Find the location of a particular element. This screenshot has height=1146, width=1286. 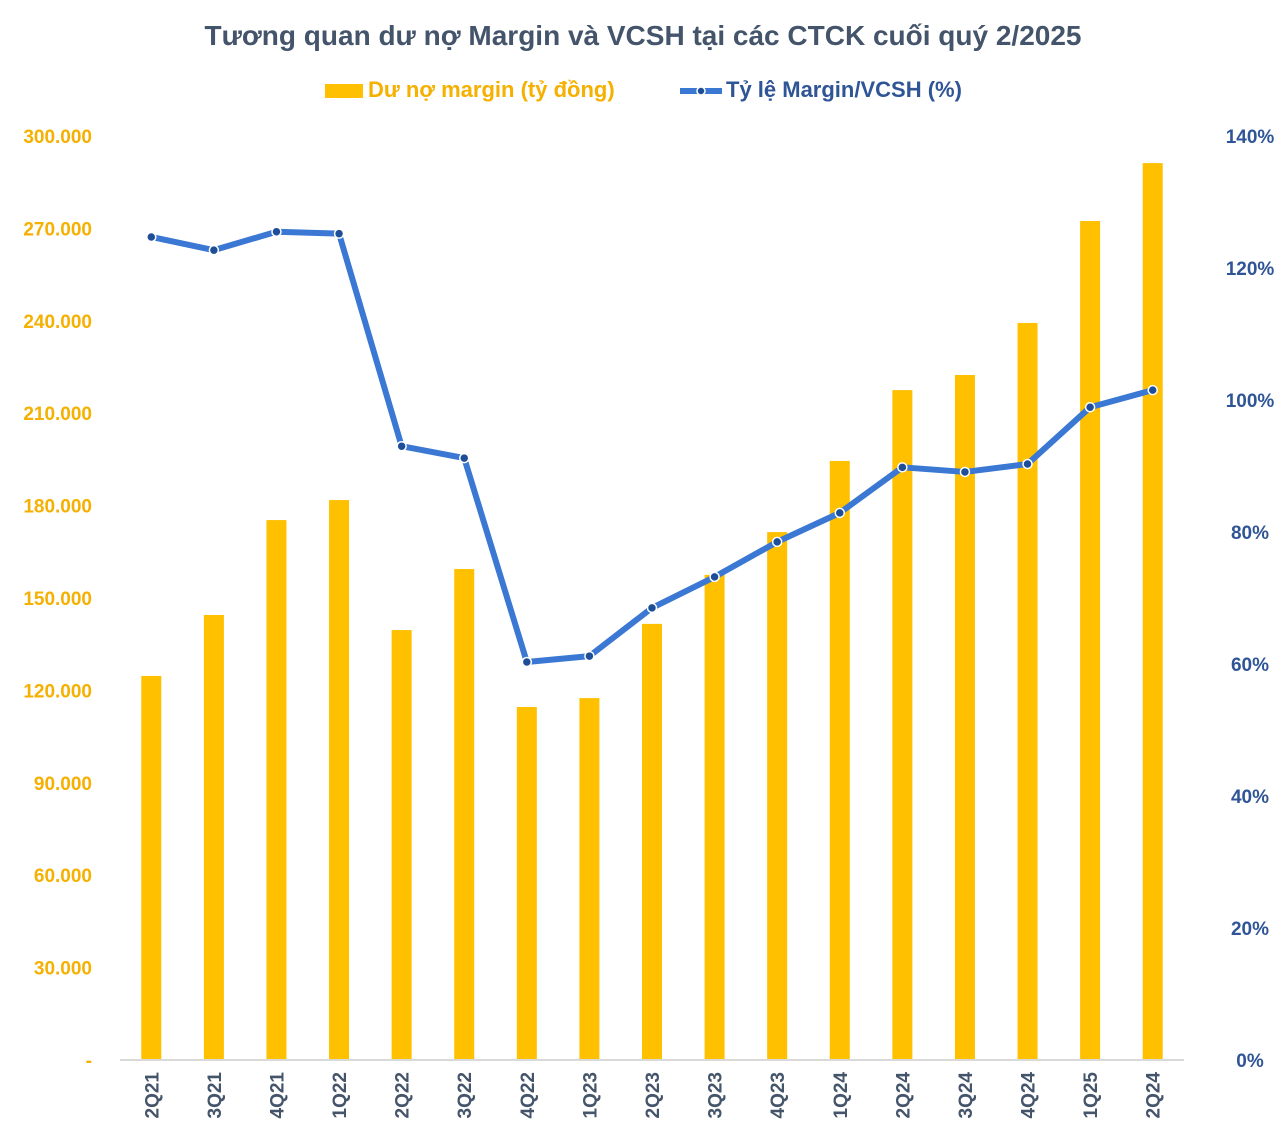

ratio-point-1Q22 is located at coordinates (339, 233).